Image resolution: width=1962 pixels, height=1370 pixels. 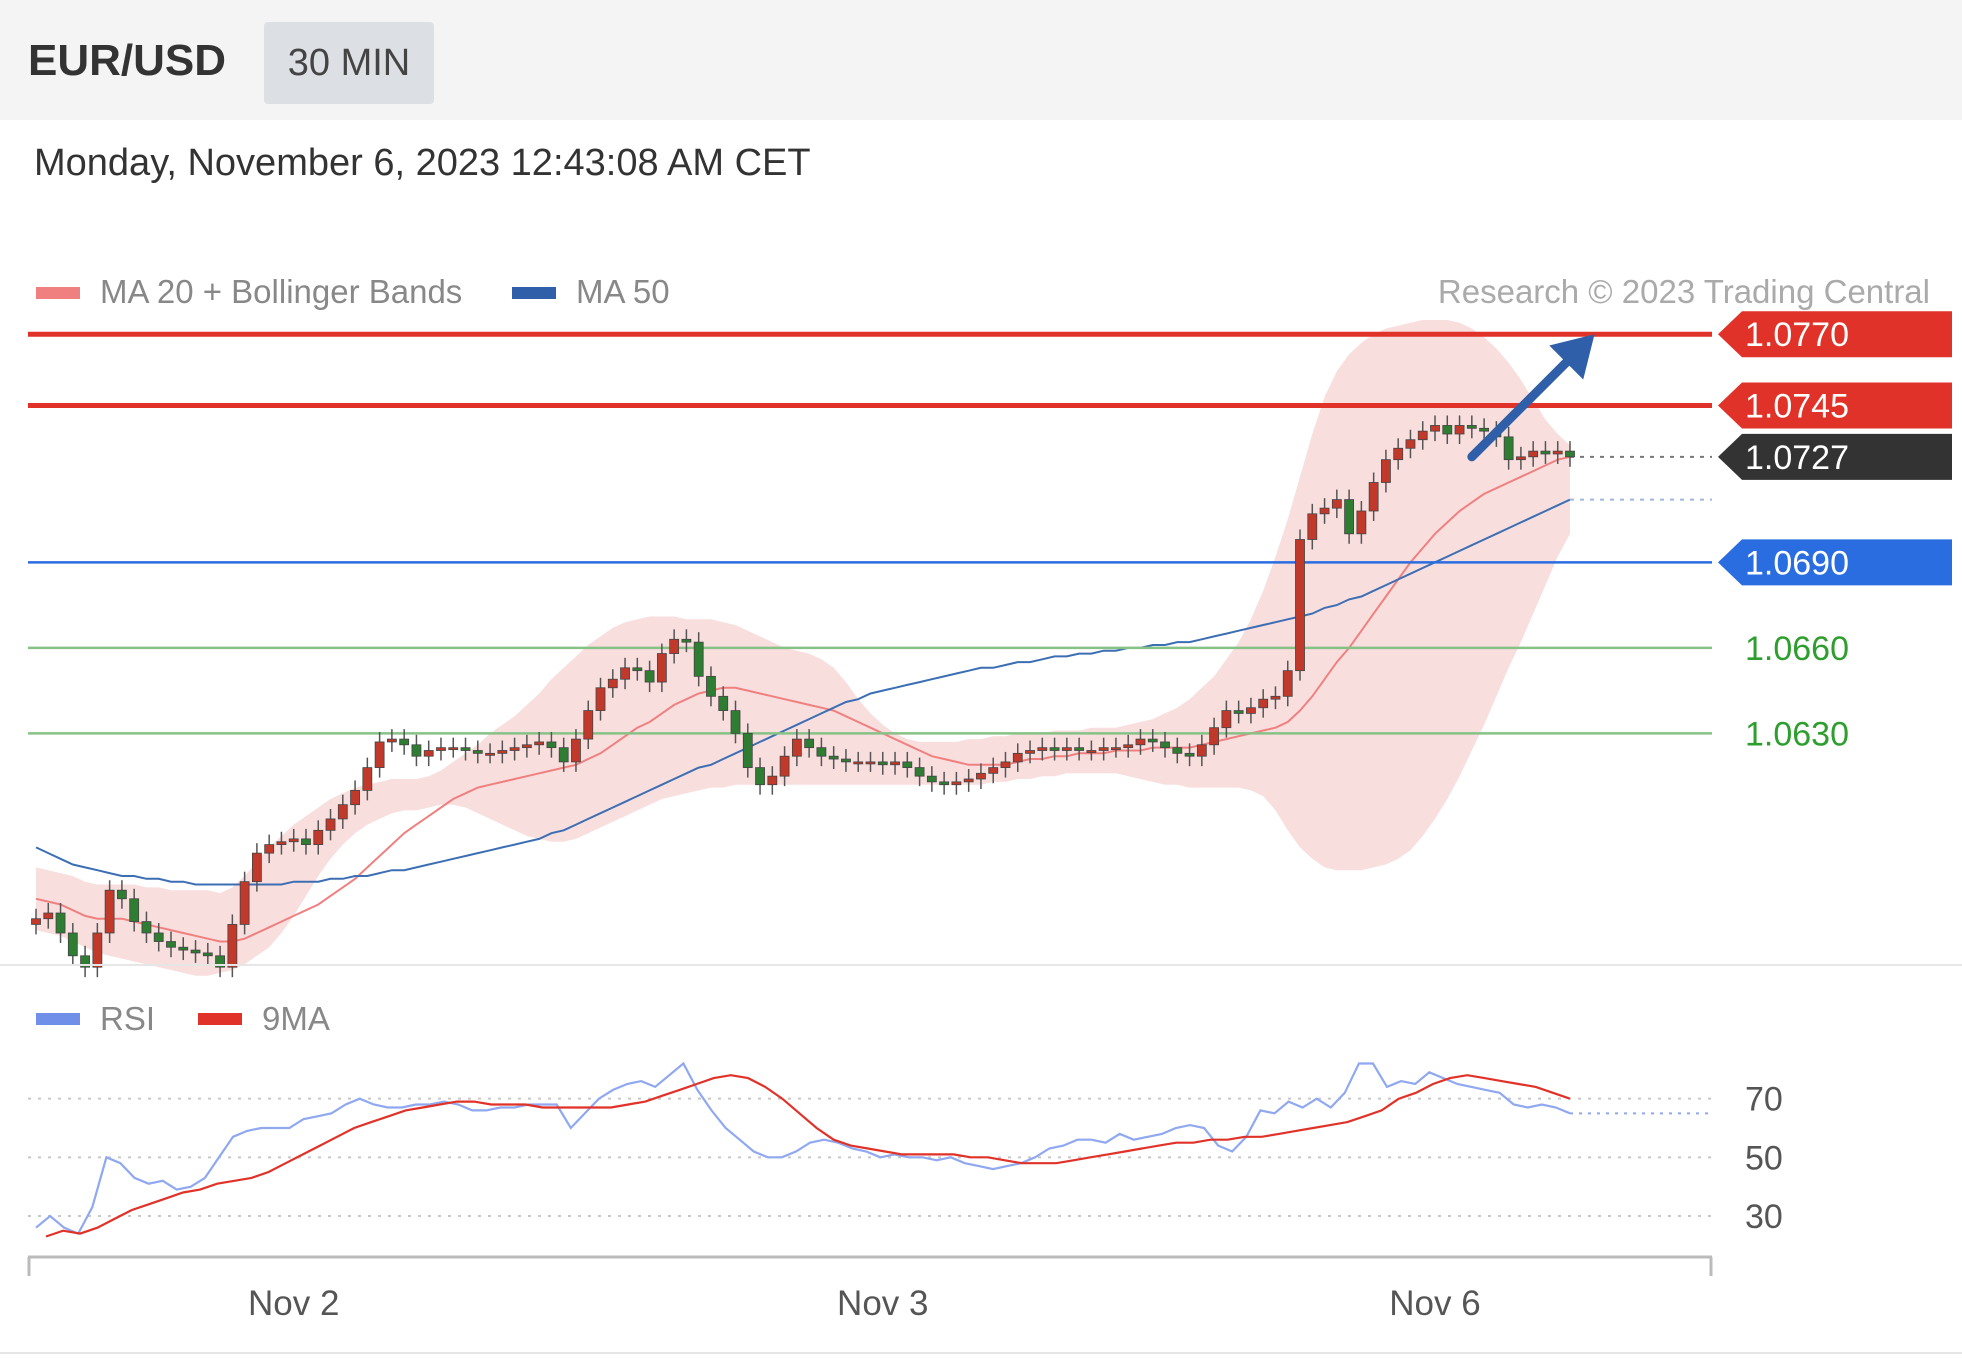 What do you see at coordinates (803, 1148) in the screenshot?
I see `rsi-line` at bounding box center [803, 1148].